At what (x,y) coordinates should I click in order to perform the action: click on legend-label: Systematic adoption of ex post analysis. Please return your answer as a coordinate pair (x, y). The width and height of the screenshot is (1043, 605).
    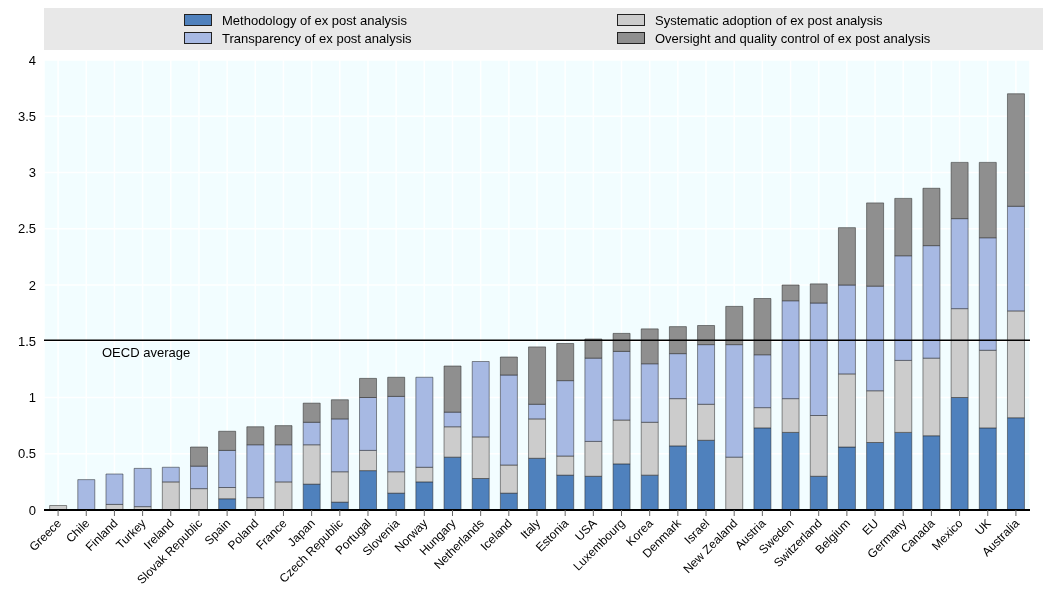
    Looking at the image, I should click on (769, 20).